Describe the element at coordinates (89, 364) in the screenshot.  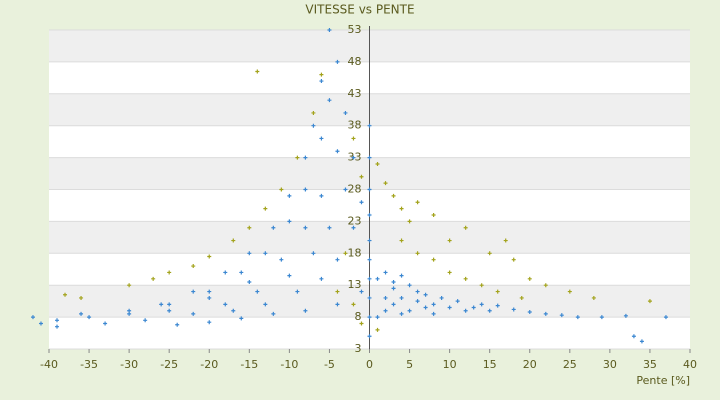
I see `x-tick-label: -35` at that location.